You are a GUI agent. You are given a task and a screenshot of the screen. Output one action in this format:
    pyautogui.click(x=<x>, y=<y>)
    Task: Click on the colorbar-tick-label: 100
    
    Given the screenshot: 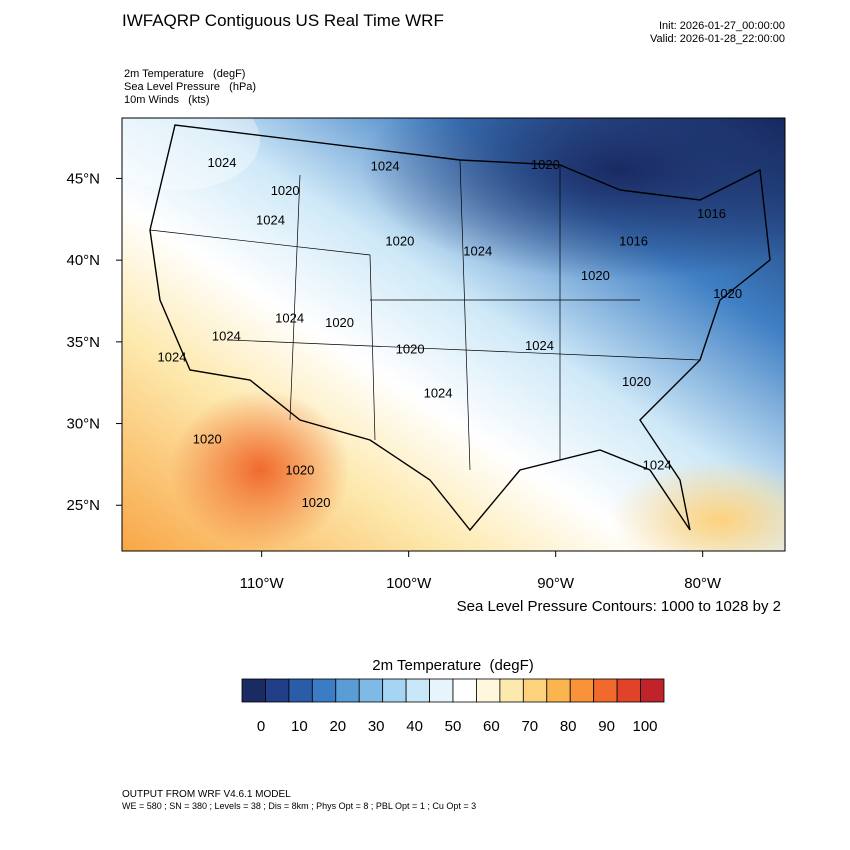 What is the action you would take?
    pyautogui.click(x=644, y=726)
    